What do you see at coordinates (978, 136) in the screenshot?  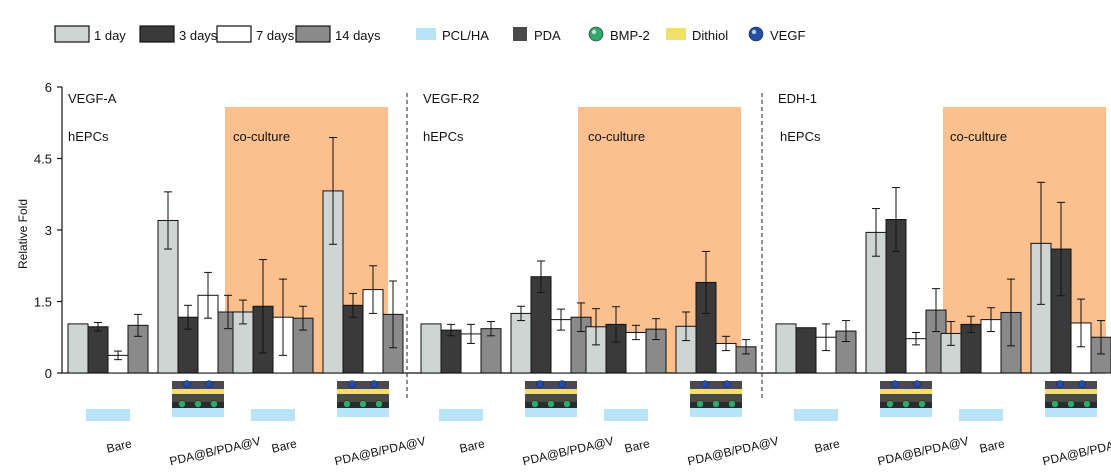 I see `region-label-3-2: co-culture` at bounding box center [978, 136].